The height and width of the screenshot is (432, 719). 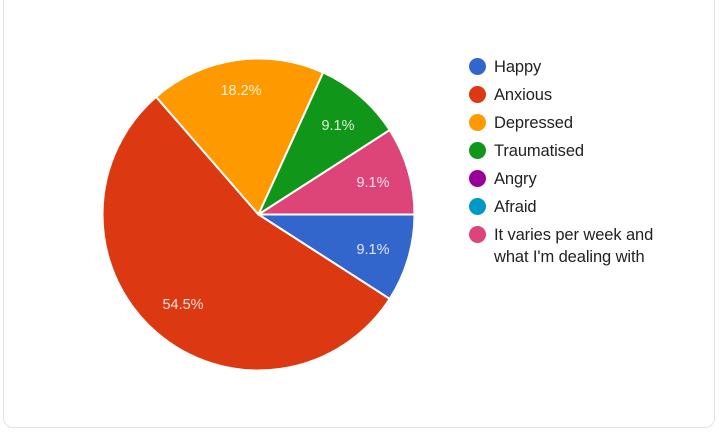 What do you see at coordinates (240, 91) in the screenshot?
I see `slice-percentage-label: 18.2%` at bounding box center [240, 91].